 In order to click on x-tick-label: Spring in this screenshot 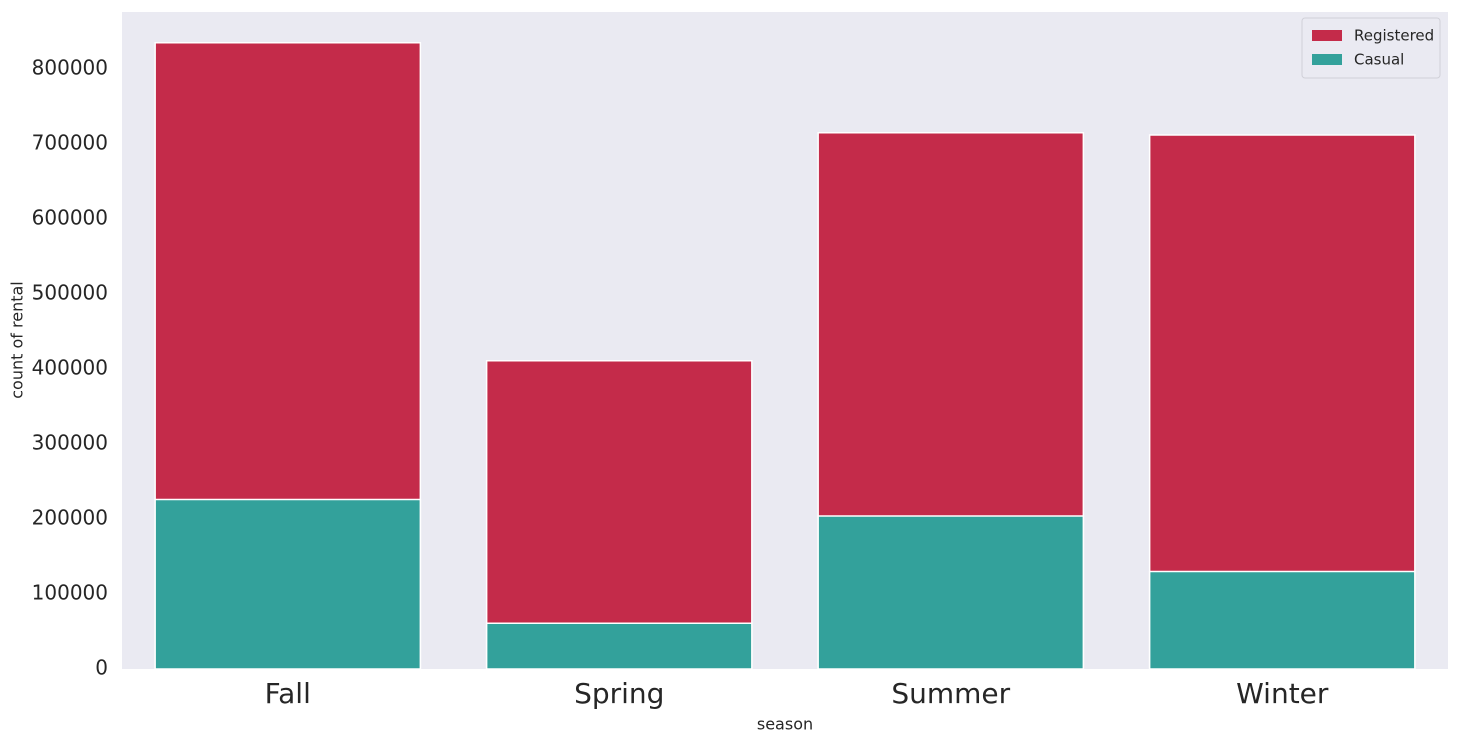, I will do `click(619, 693)`.